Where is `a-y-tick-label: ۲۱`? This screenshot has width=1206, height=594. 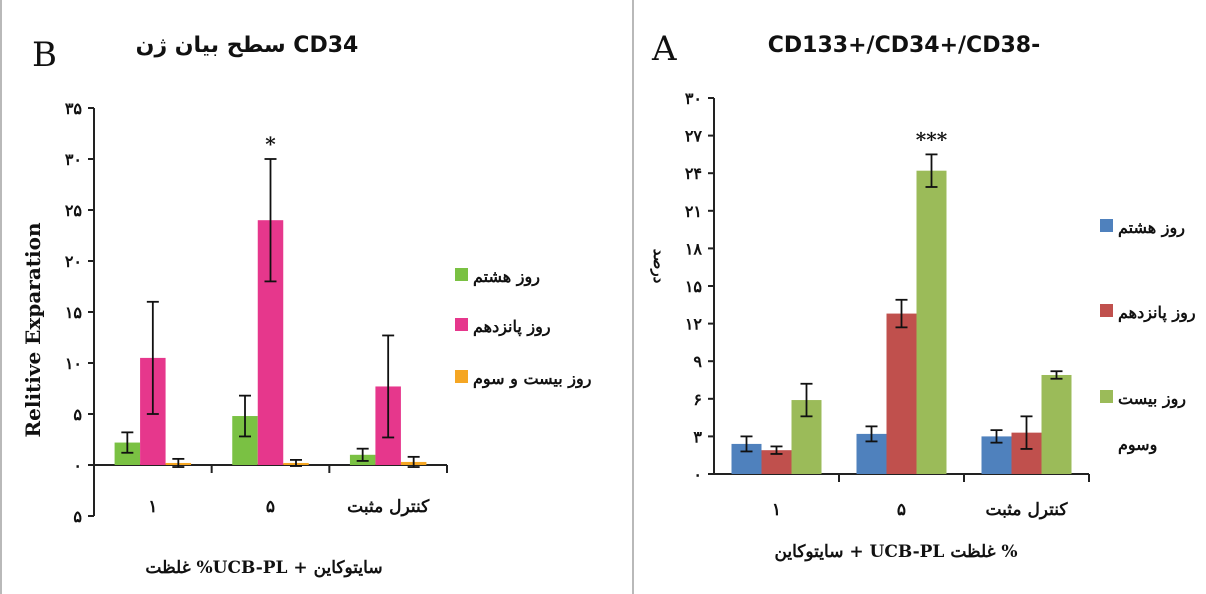
a-y-tick-label: ۲۱ is located at coordinates (693, 211).